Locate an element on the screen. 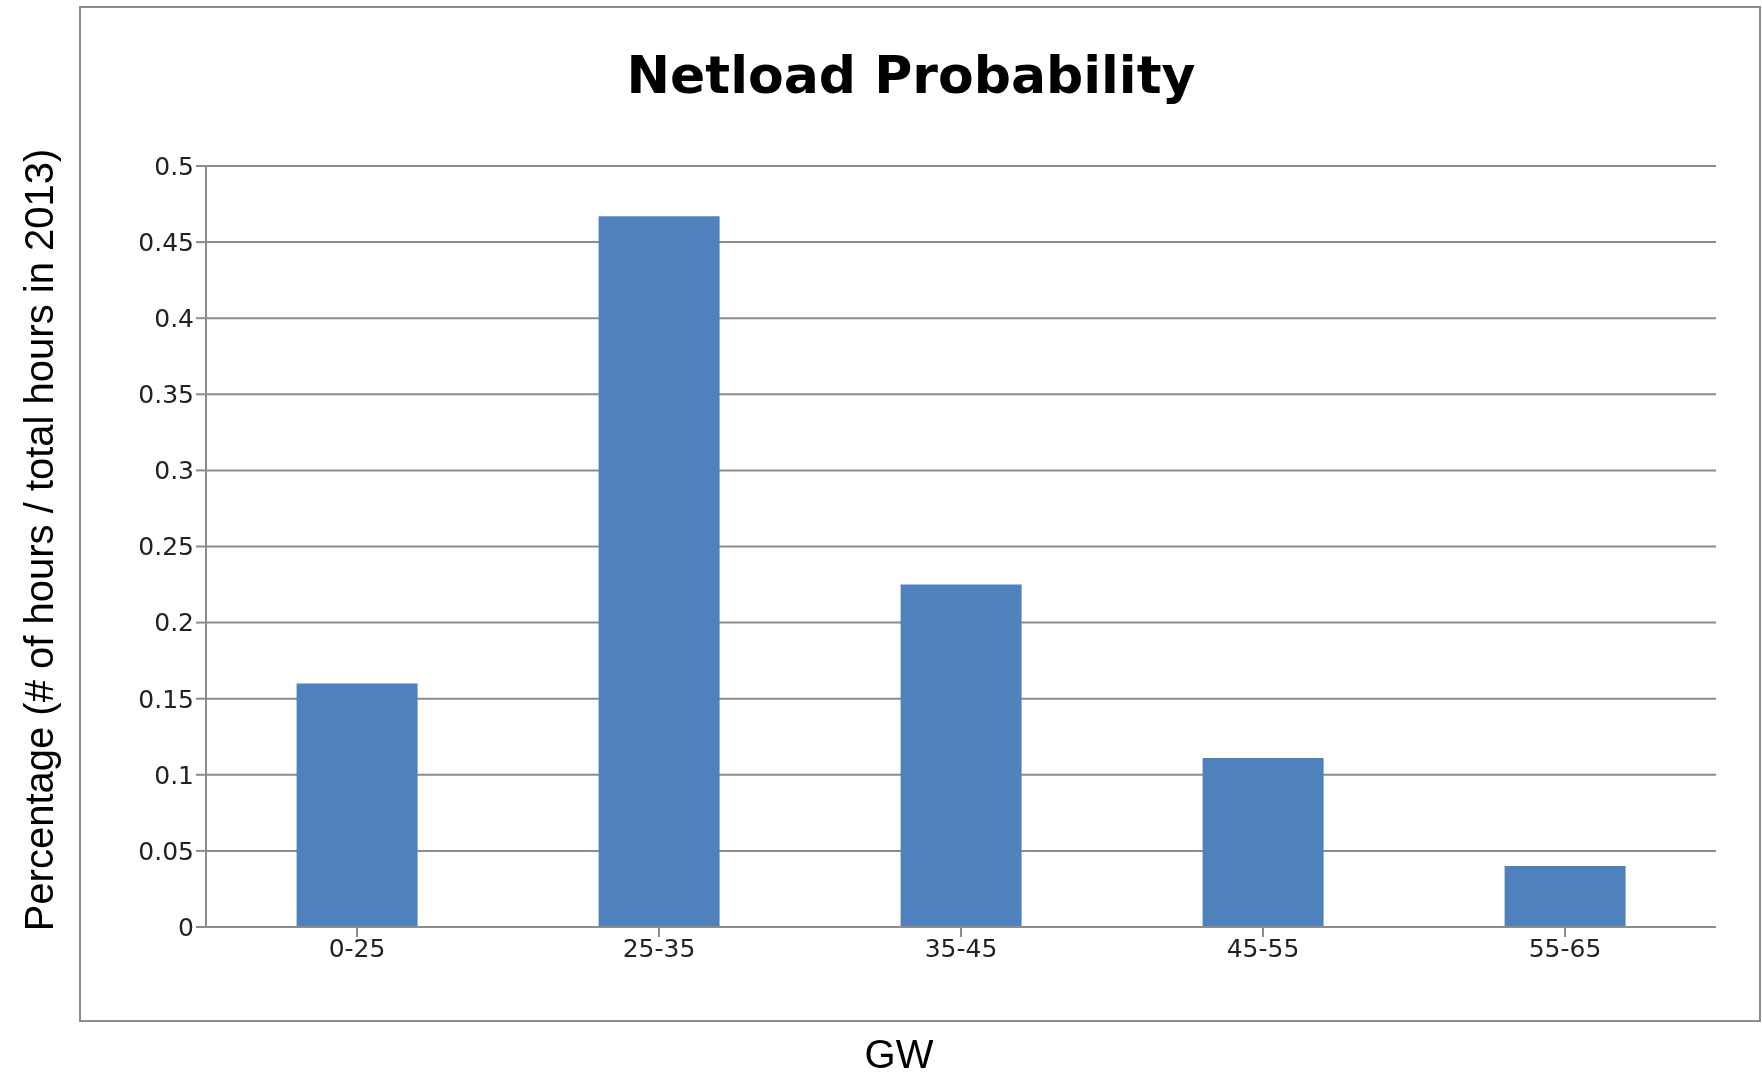  y-tick-label: 0 is located at coordinates (186, 927).